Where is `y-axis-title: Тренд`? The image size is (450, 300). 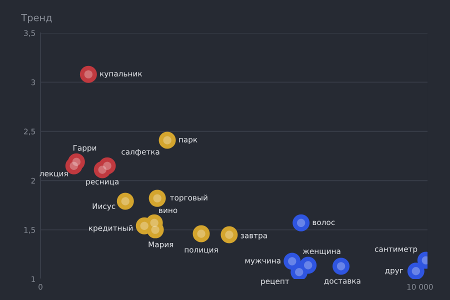
y-axis-title: Тренд is located at coordinates (36, 19).